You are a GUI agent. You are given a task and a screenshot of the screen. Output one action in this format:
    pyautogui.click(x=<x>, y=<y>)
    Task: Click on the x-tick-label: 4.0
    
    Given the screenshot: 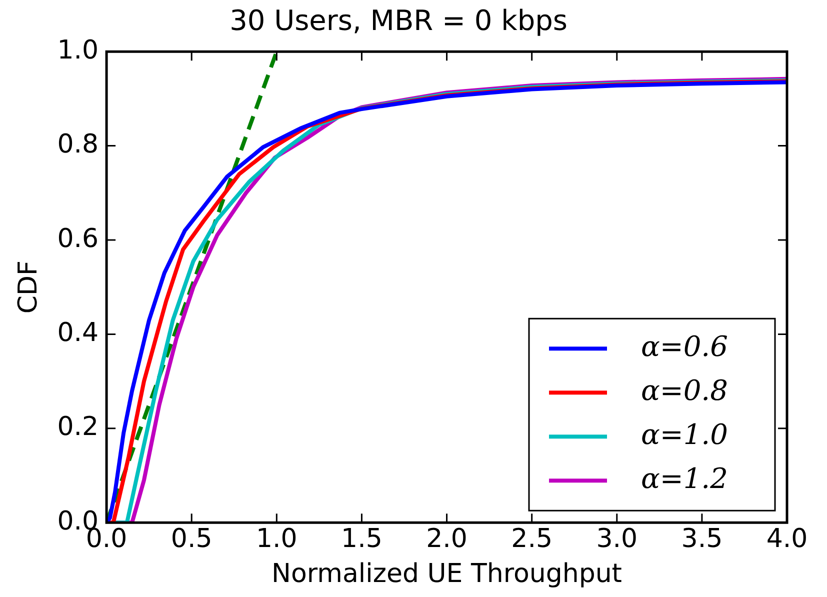 What is the action you would take?
    pyautogui.click(x=787, y=539)
    